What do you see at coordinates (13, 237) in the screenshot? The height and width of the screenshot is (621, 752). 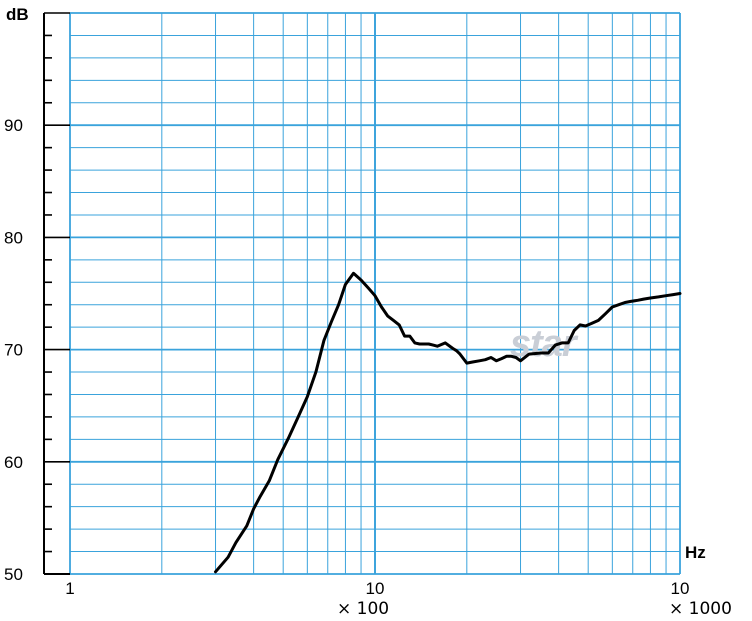 I see `y-tick-label: 80` at bounding box center [13, 237].